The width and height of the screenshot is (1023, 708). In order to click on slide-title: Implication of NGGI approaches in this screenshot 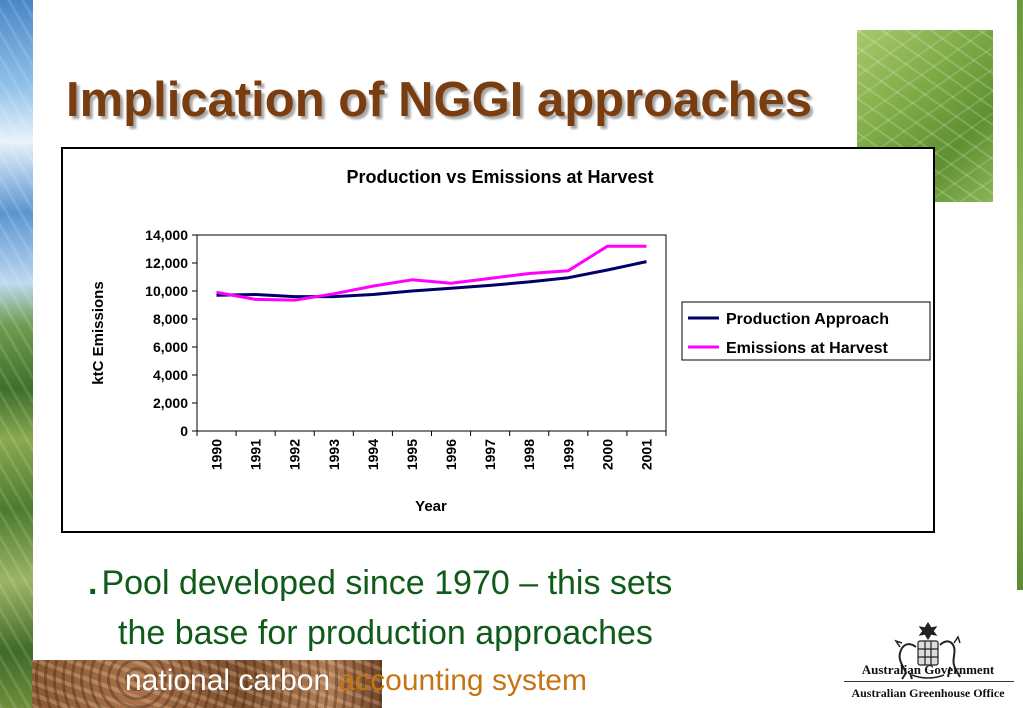, I will do `click(439, 100)`.